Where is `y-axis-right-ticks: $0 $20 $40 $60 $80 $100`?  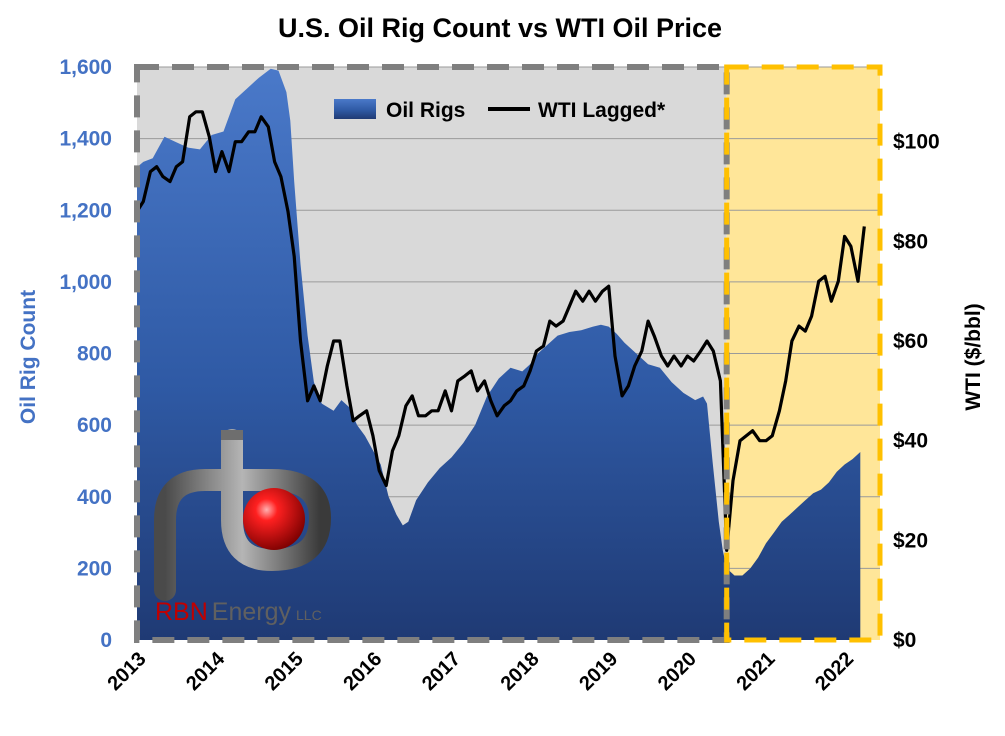 y-axis-right-ticks: $0 $20 $40 $60 $80 $100 is located at coordinates (916, 391).